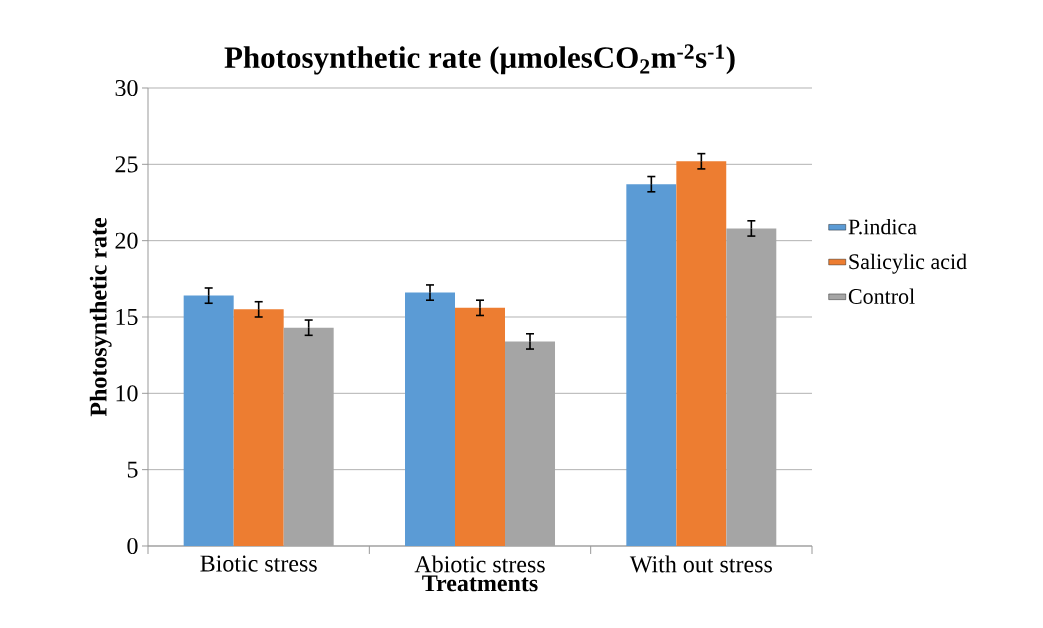 The height and width of the screenshot is (628, 1043). Describe the element at coordinates (132, 546) in the screenshot. I see `y-tick-label: 0` at that location.